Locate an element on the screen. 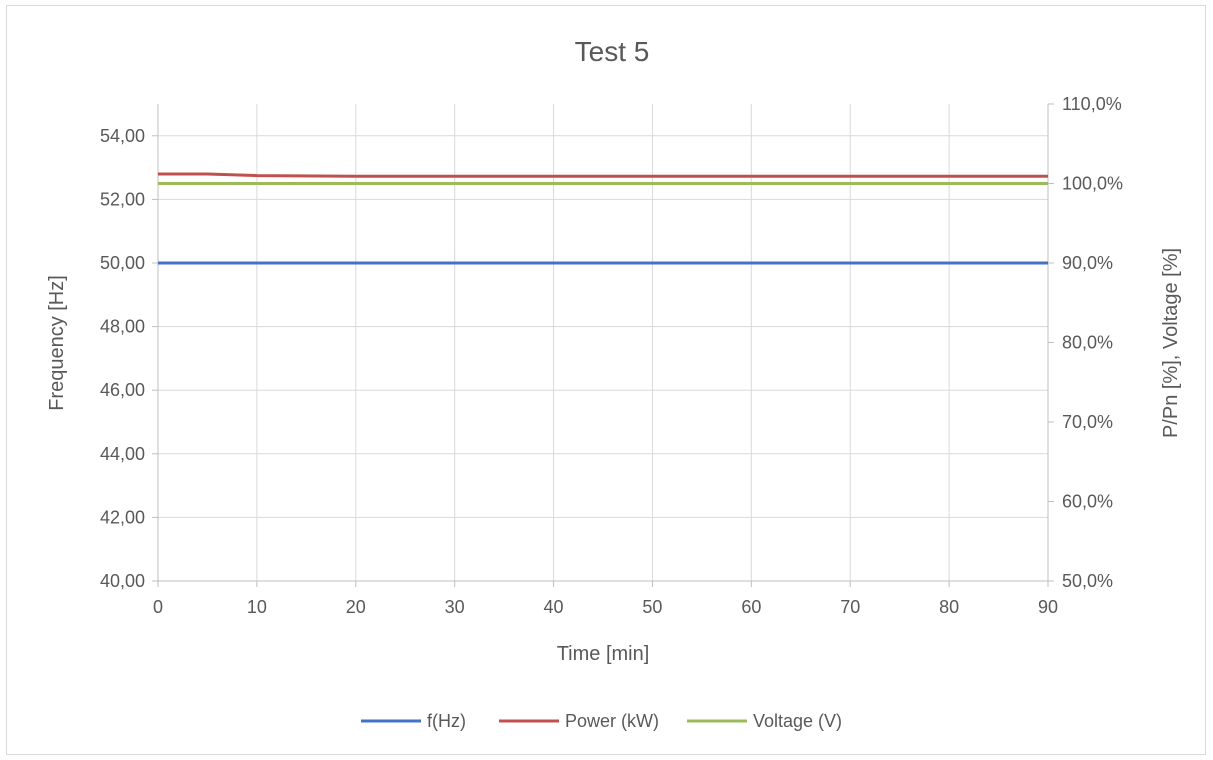 The image size is (1213, 760). x-tick-label: 10 is located at coordinates (257, 607).